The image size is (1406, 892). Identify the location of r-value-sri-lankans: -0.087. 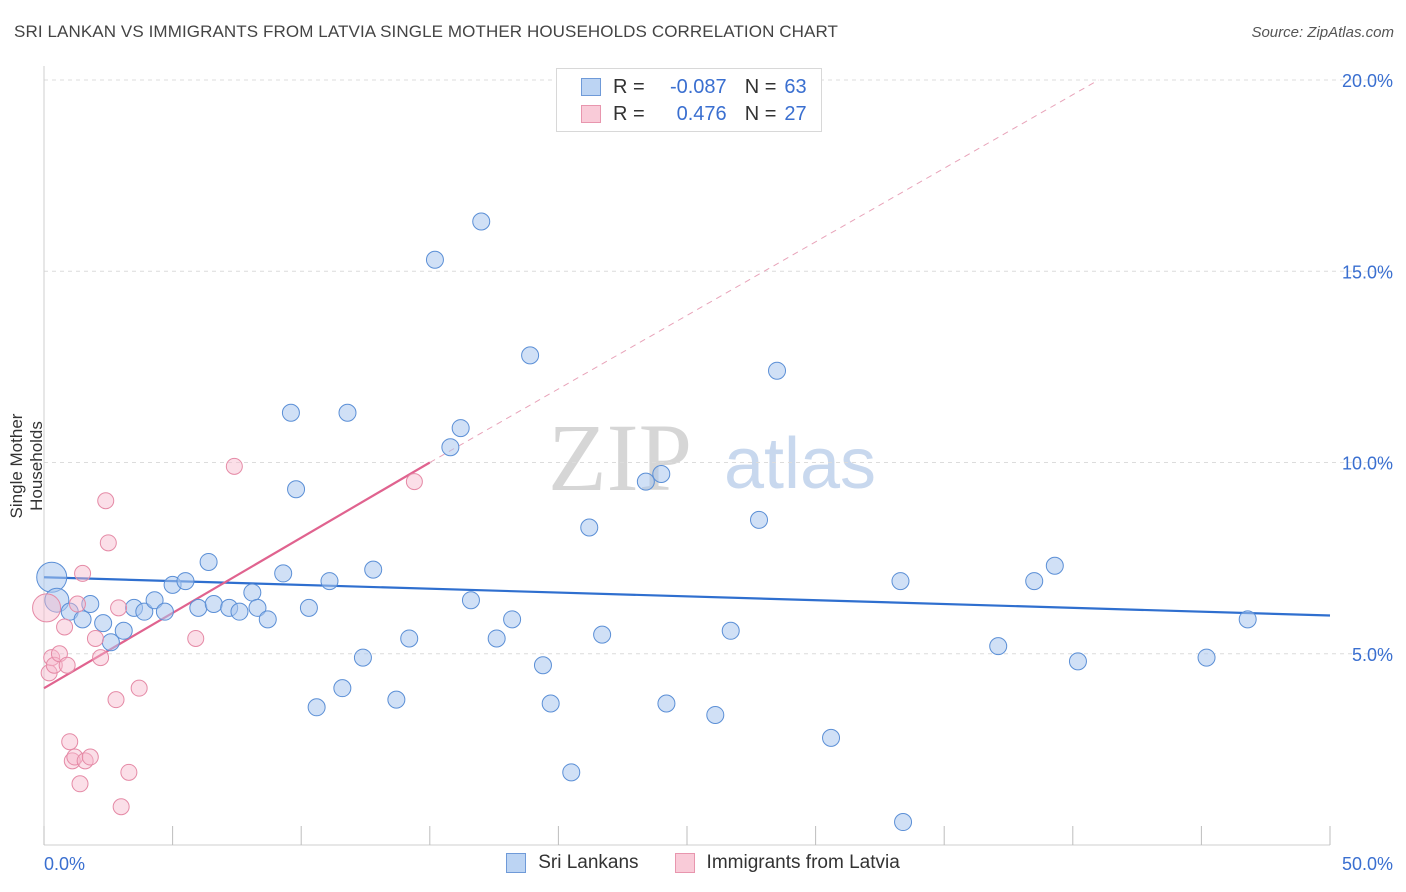
(698, 86).